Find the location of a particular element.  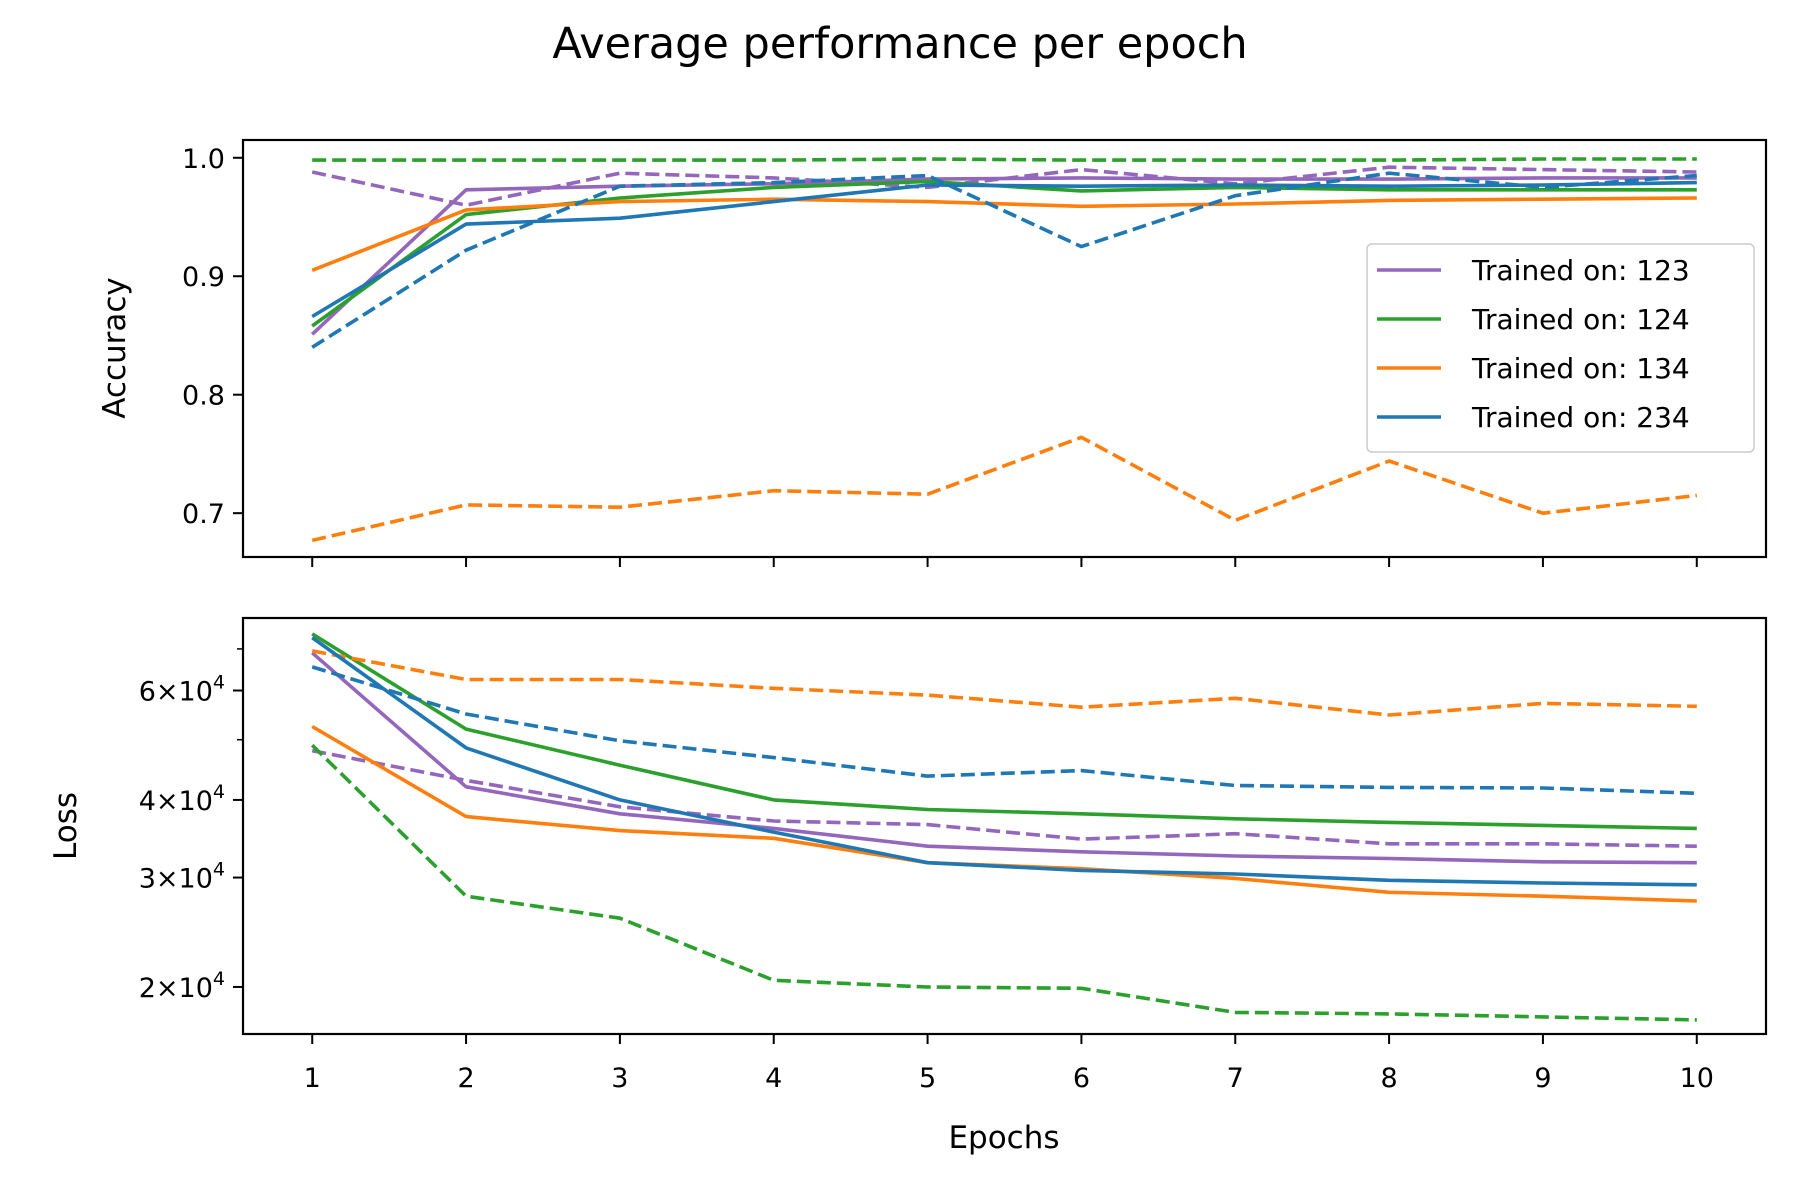

loss-series-blue-dashed is located at coordinates (1004, 730).